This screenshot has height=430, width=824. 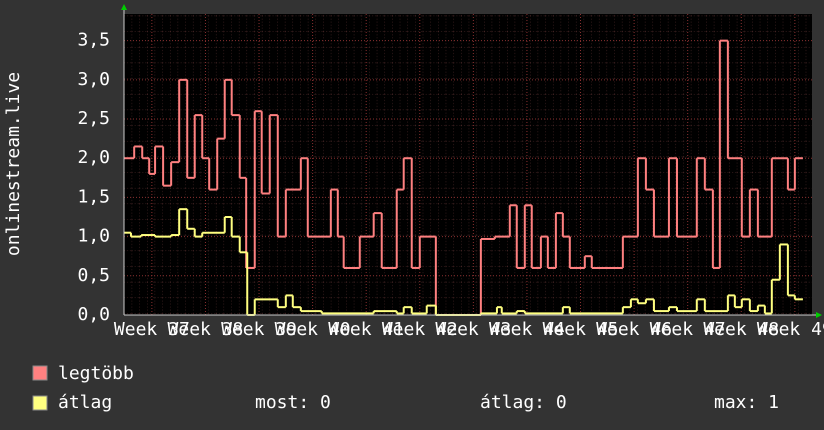 What do you see at coordinates (85, 402) in the screenshot?
I see `legend-label: átlag` at bounding box center [85, 402].